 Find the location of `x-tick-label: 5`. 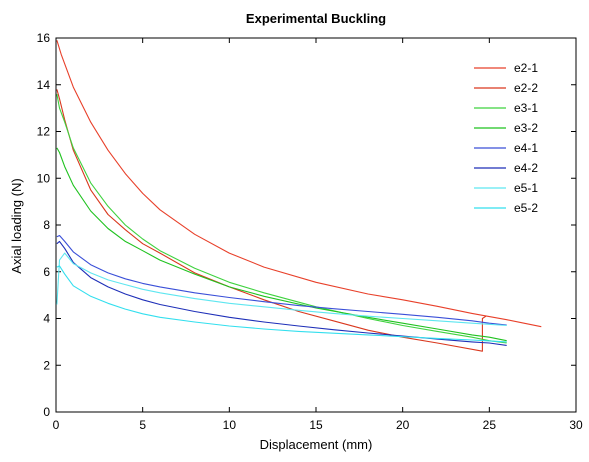

x-tick-label: 5 is located at coordinates (142, 425).